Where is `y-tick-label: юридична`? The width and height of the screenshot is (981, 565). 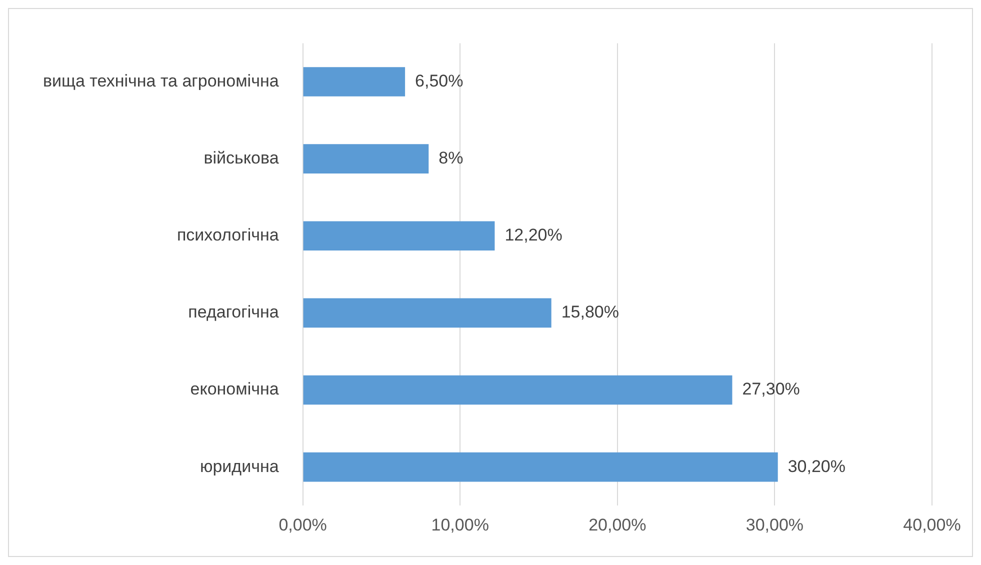
y-tick-label: юридична is located at coordinates (240, 466).